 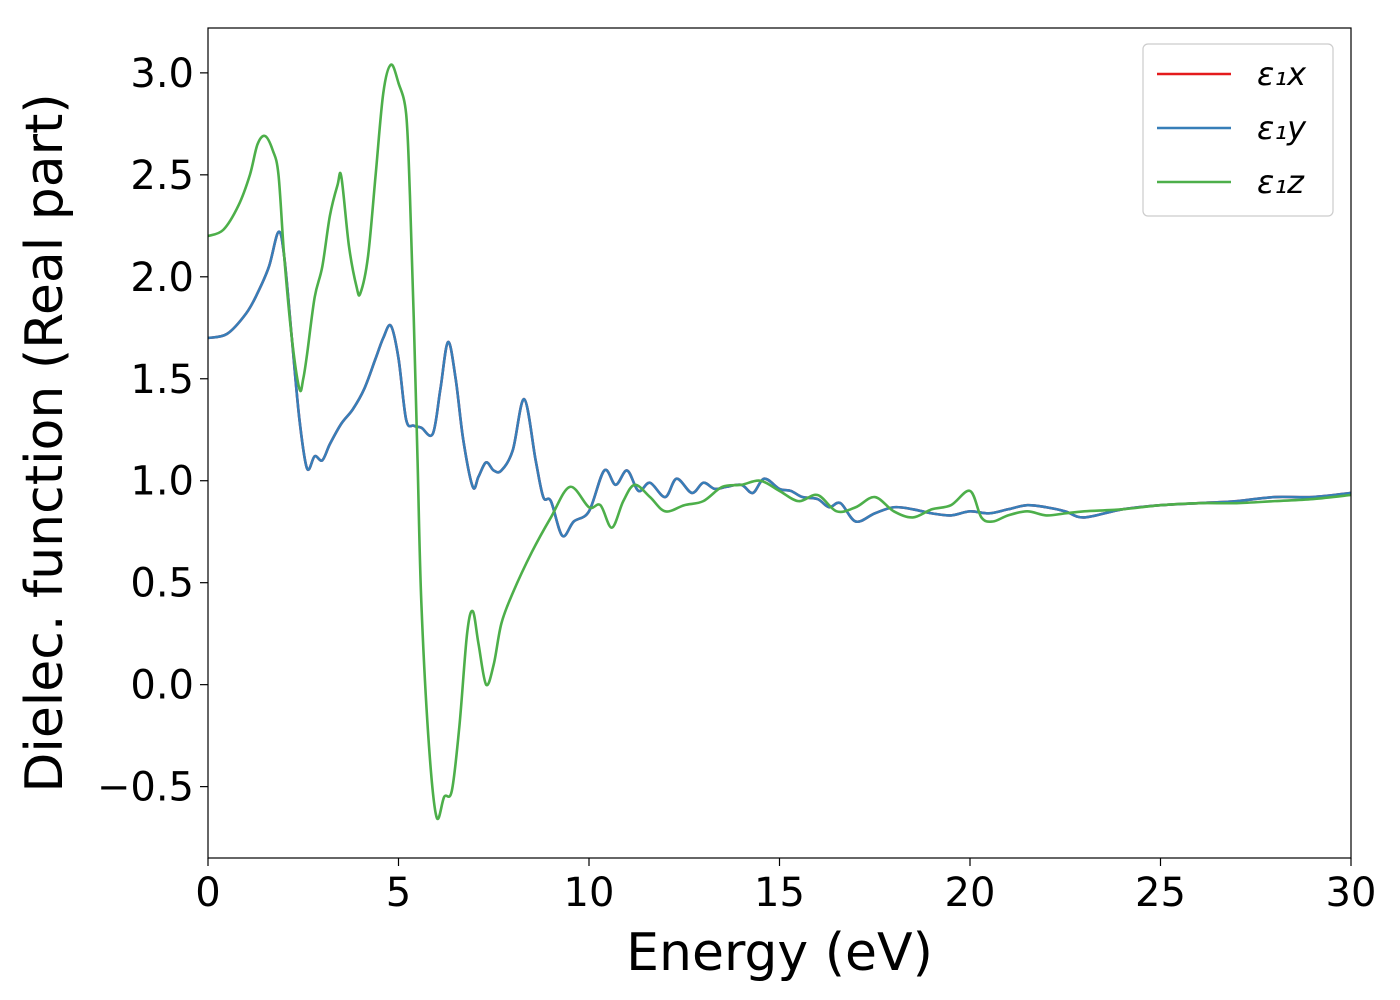 What do you see at coordinates (1282, 74) in the screenshot?
I see `legend-label-0: ε₁x` at bounding box center [1282, 74].